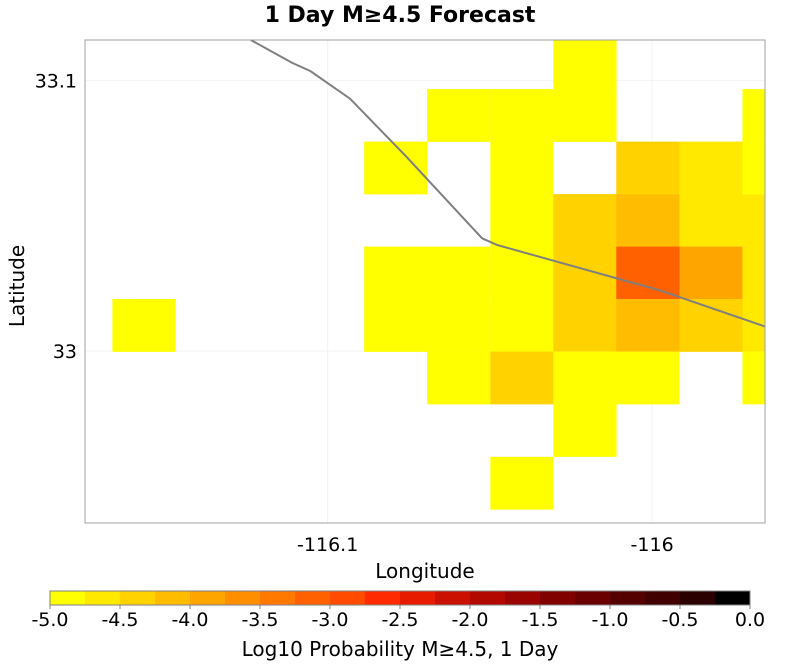 The width and height of the screenshot is (800, 670). What do you see at coordinates (189, 620) in the screenshot?
I see `colorbar-tick-label: -4.0` at bounding box center [189, 620].